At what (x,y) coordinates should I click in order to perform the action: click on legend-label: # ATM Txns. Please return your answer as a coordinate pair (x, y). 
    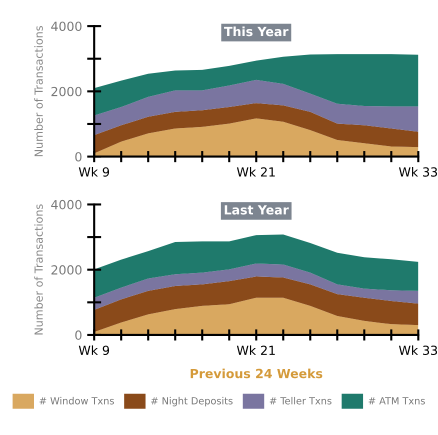
    Looking at the image, I should click on (396, 400).